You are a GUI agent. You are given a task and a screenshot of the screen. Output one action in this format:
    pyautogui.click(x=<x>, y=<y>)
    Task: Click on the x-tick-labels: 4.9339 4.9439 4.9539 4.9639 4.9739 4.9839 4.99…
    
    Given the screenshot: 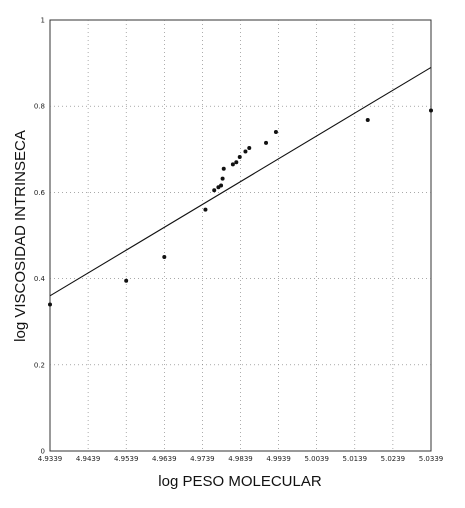 What is the action you would take?
    pyautogui.click(x=241, y=459)
    